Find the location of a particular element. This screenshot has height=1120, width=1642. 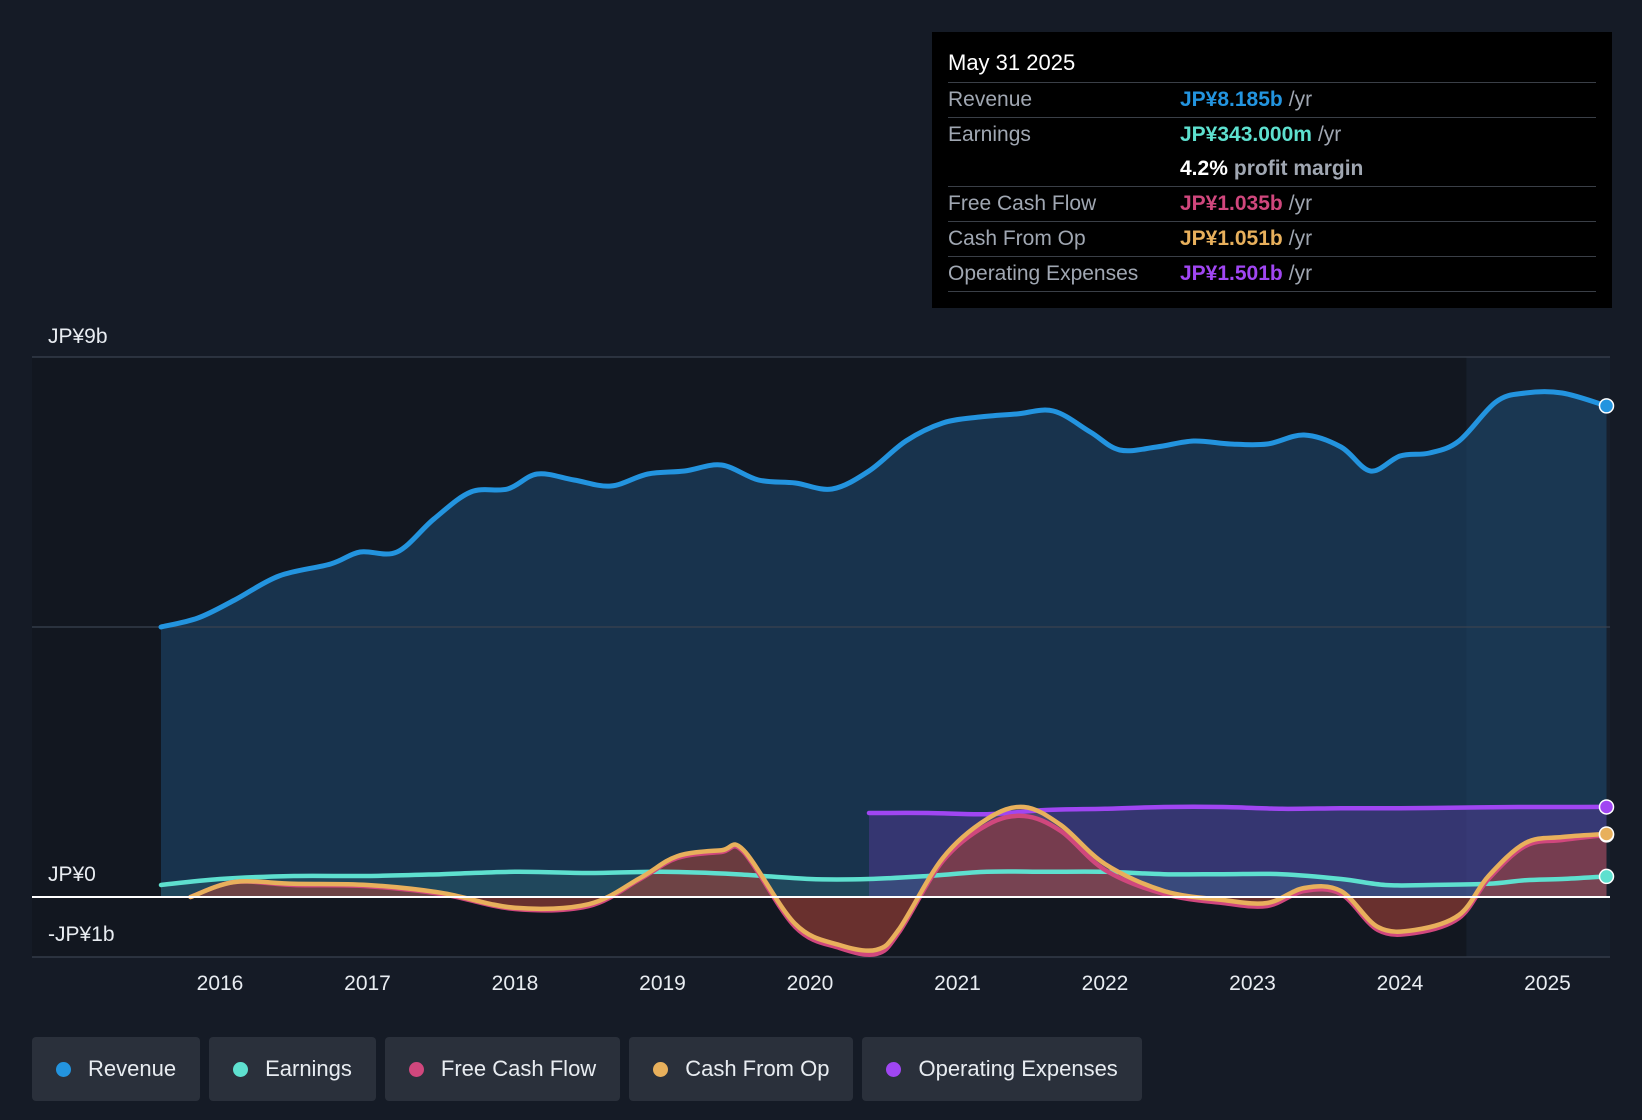

area-cfo is located at coordinates (898, 878).